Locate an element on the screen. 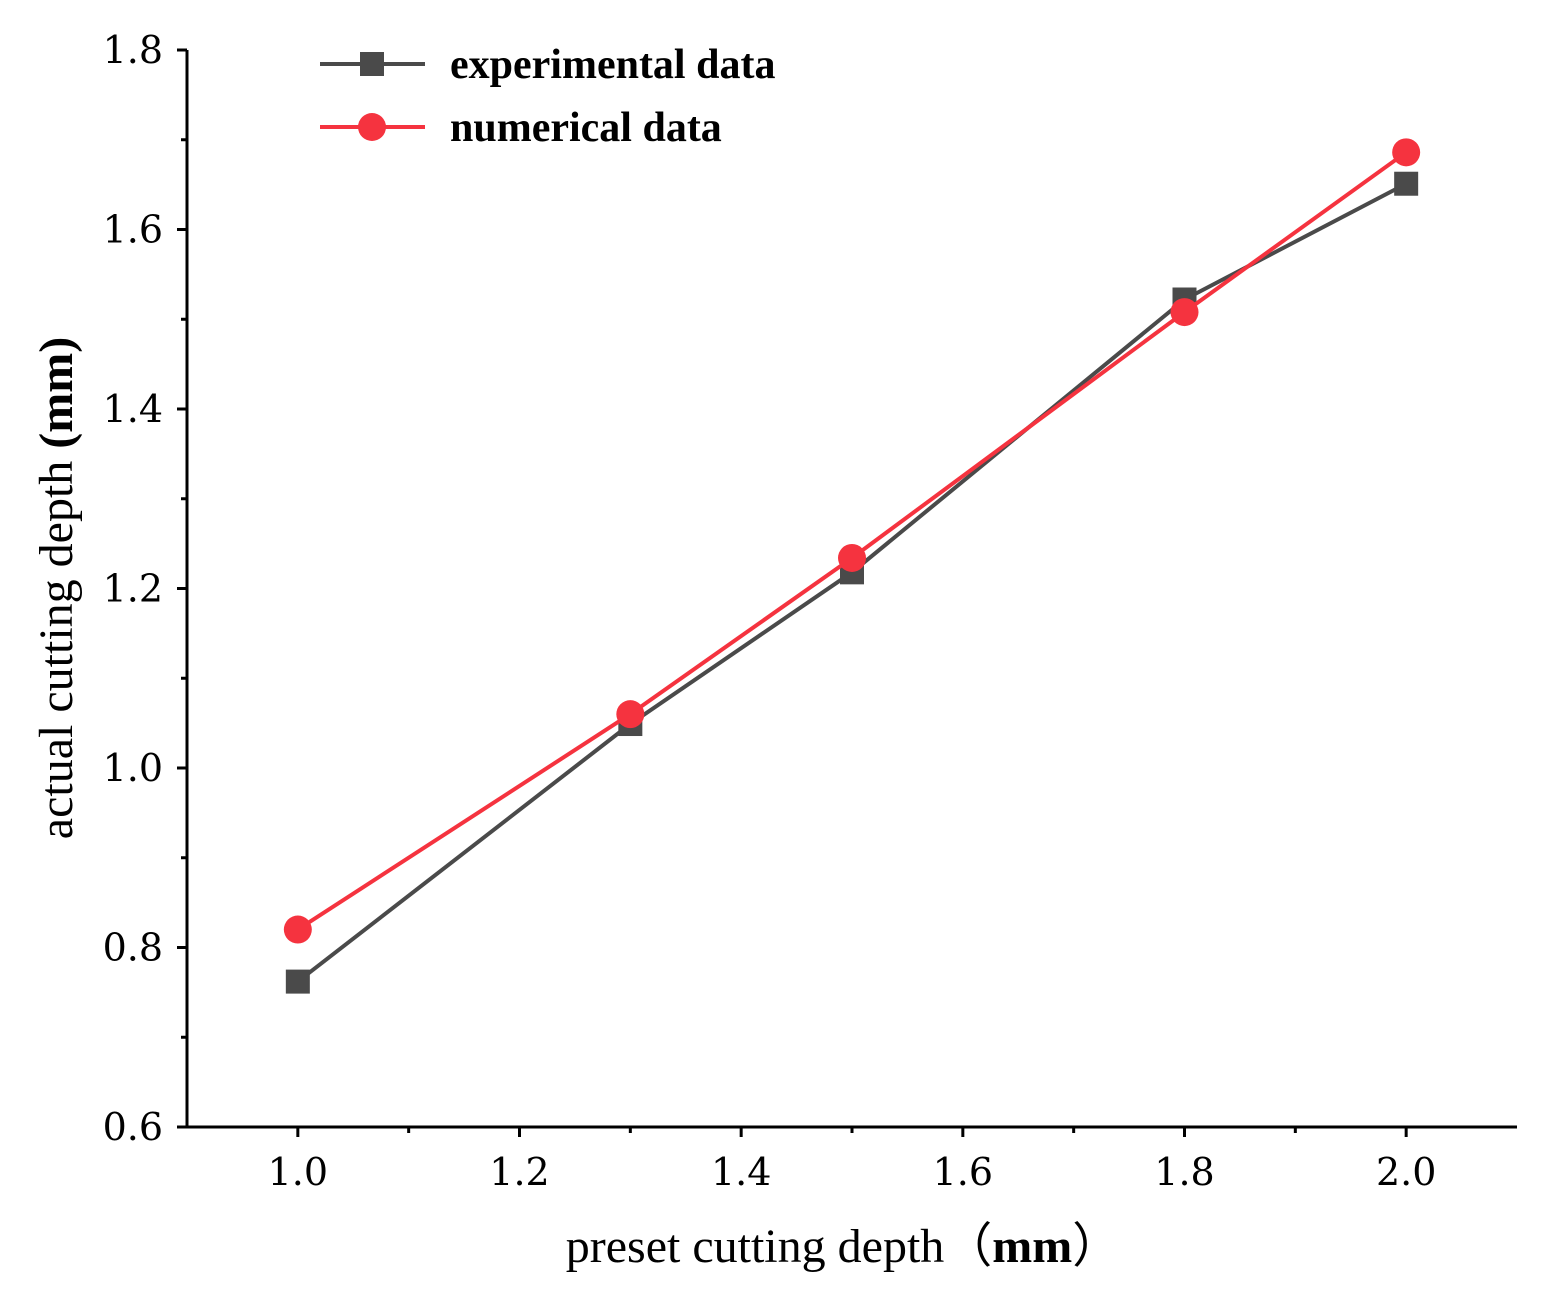 Image resolution: width=1546 pixels, height=1297 pixels. legend-marker-circle is located at coordinates (372, 127).